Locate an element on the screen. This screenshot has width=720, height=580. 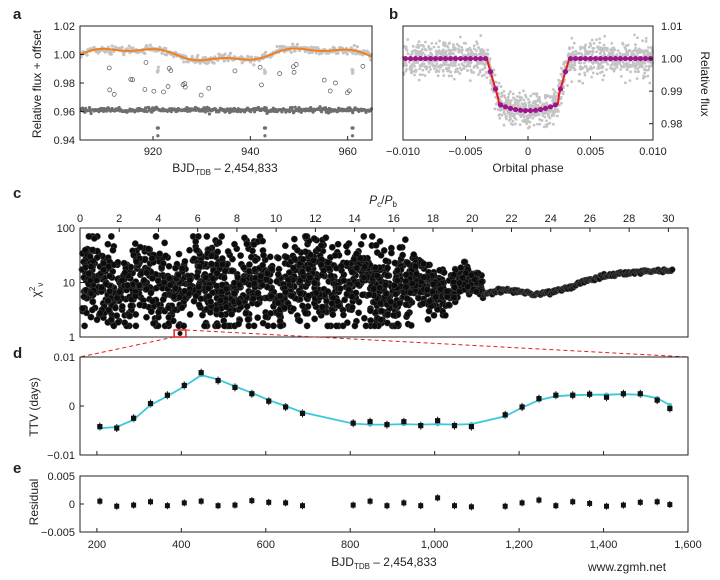
panel-a-transit-point is located at coordinates (353, 70).